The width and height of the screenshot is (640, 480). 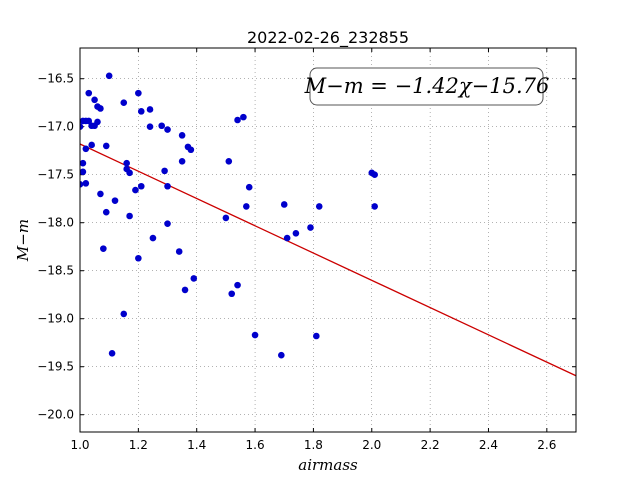 What do you see at coordinates (328, 38) in the screenshot?
I see `chart-title: 2022-02-26_232855` at bounding box center [328, 38].